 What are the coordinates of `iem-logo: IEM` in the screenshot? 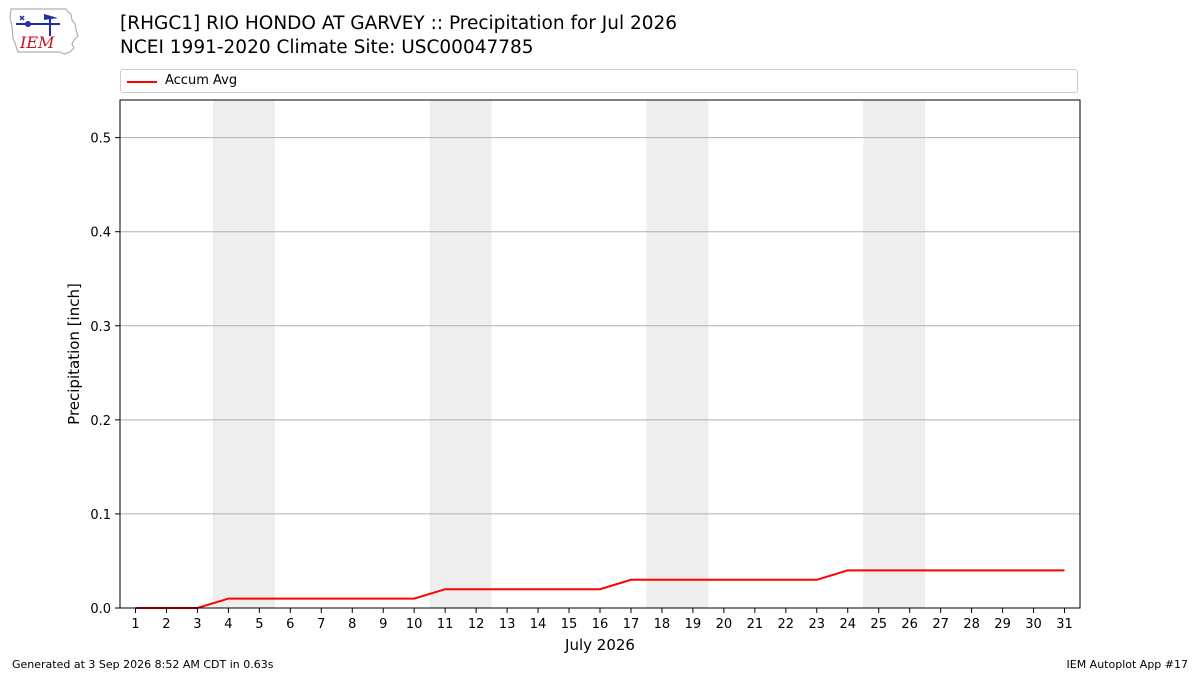 It's located at (45, 32).